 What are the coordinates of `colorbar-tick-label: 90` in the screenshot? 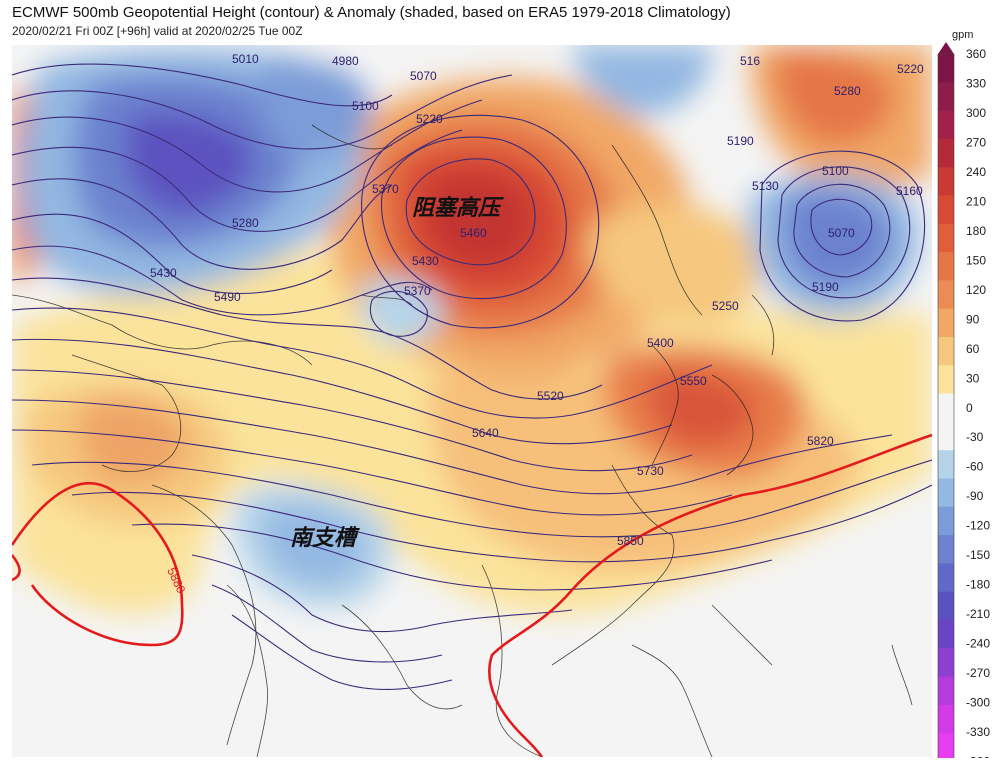 It's located at (973, 319).